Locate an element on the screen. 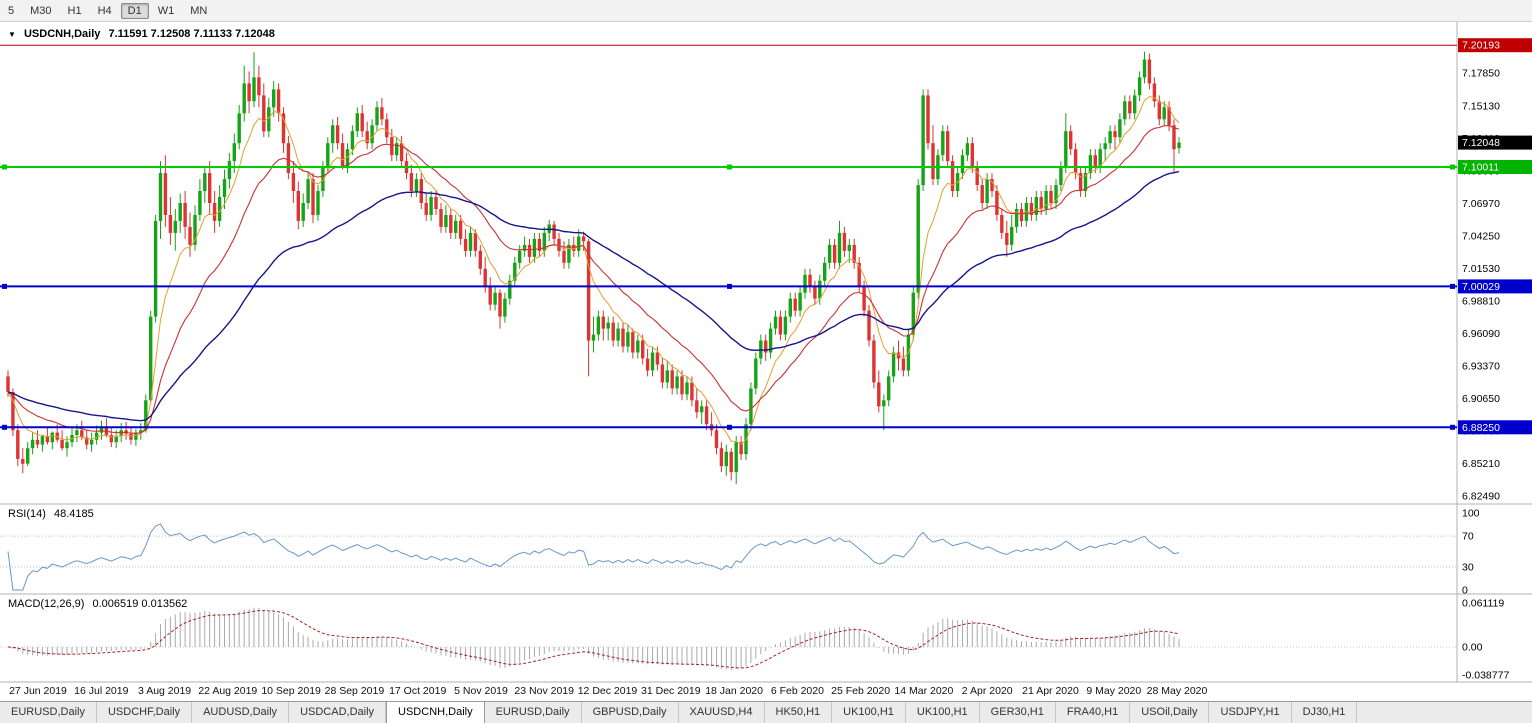 The height and width of the screenshot is (723, 1532). tab-GBPUSD-Daily: GBPUSD,Daily is located at coordinates (630, 712).